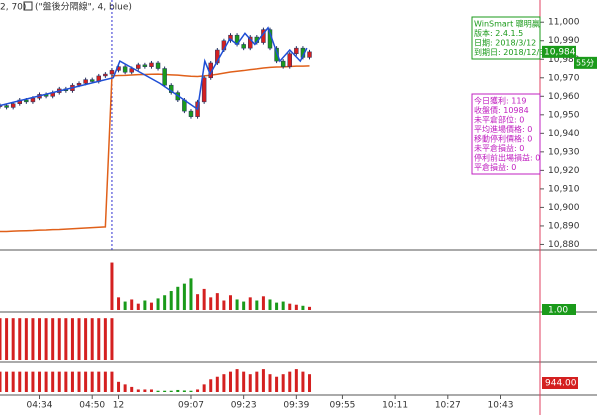 This screenshot has width=597, height=415. I want to click on stats-box-text: 收盤價: 10984, so click(501, 110).